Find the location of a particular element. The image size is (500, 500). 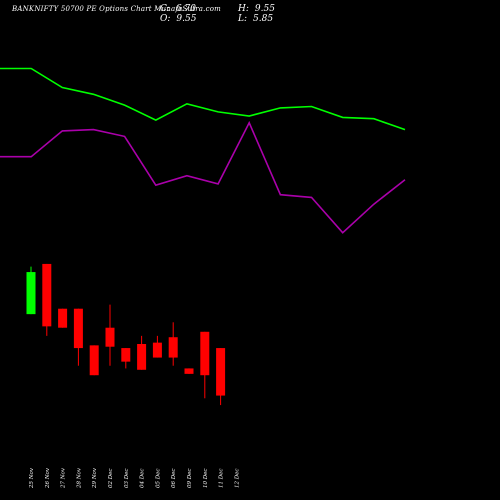

x-tick-label: 27 Nov is located at coordinates (64, 478).